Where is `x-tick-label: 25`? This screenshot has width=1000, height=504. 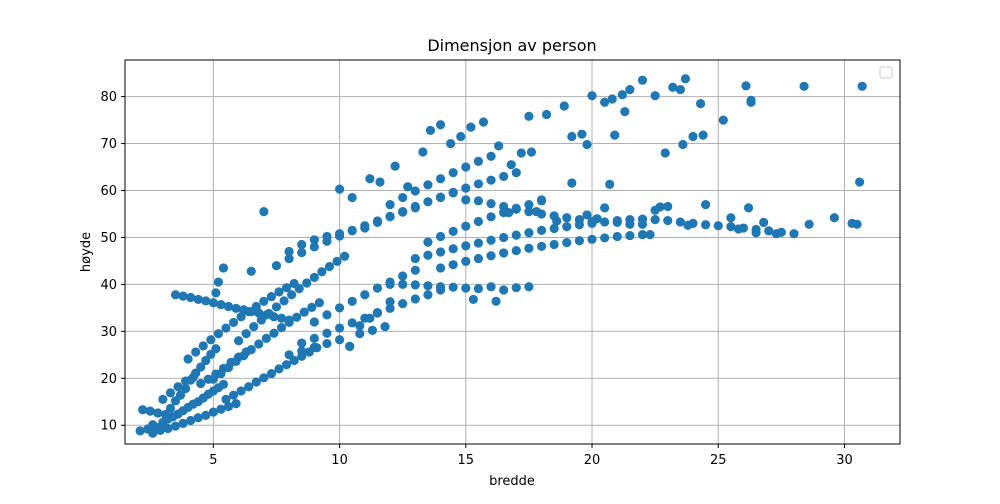
x-tick-label: 25 is located at coordinates (718, 460).